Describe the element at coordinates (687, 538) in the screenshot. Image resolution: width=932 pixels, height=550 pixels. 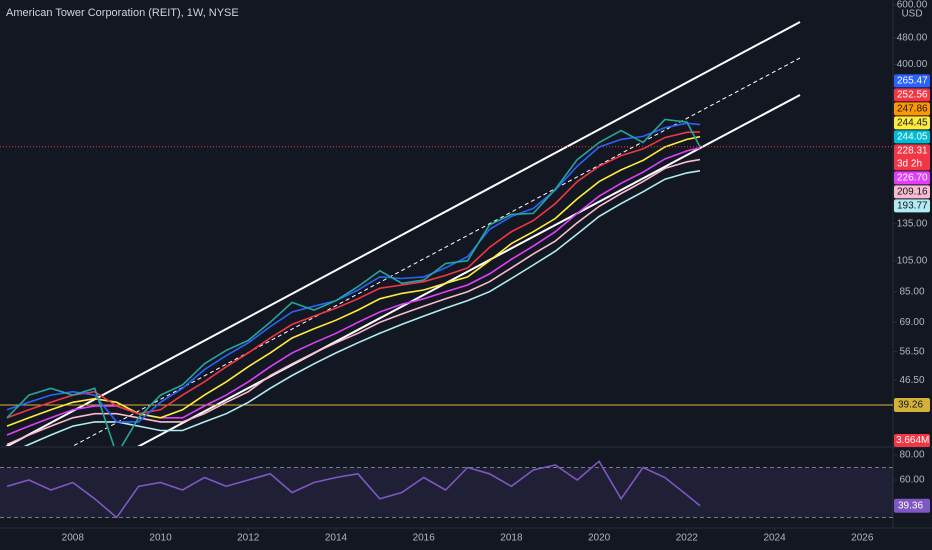
I see `x-tick-label: 2022` at that location.